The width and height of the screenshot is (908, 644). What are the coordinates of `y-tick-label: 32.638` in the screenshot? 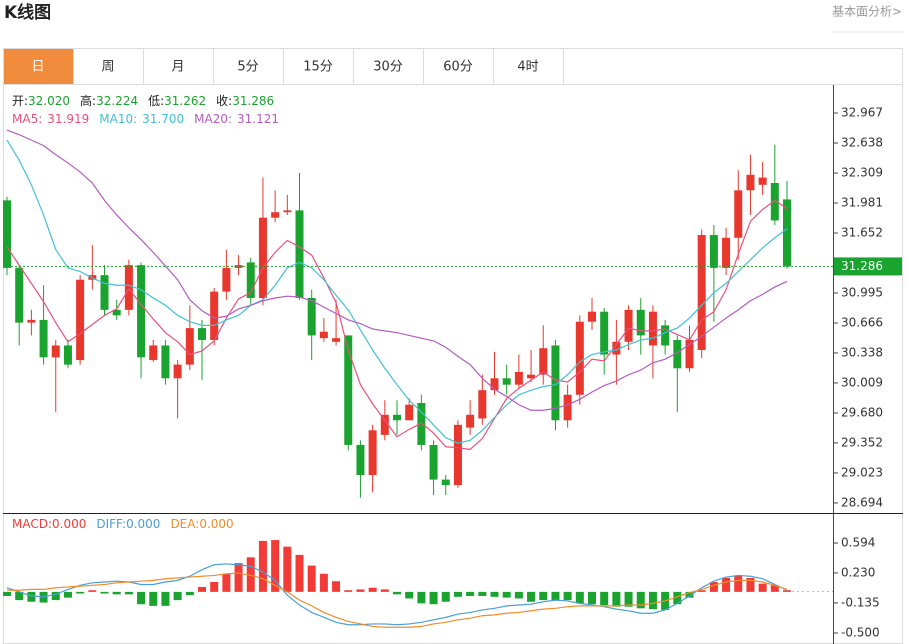 It's located at (862, 143).